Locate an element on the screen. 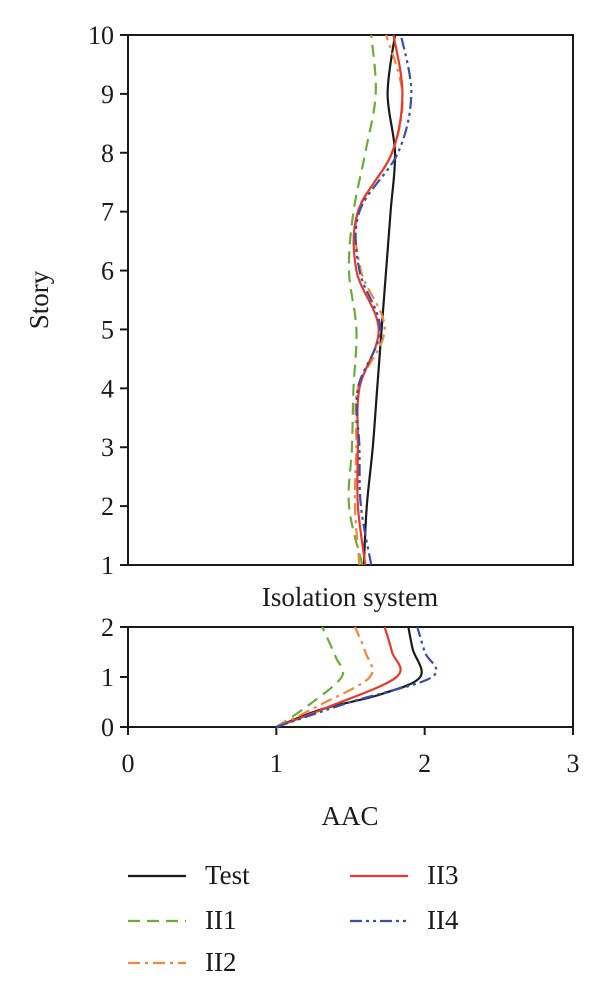 Image resolution: width=600 pixels, height=1003 pixels. legend-label: Test is located at coordinates (227, 875).